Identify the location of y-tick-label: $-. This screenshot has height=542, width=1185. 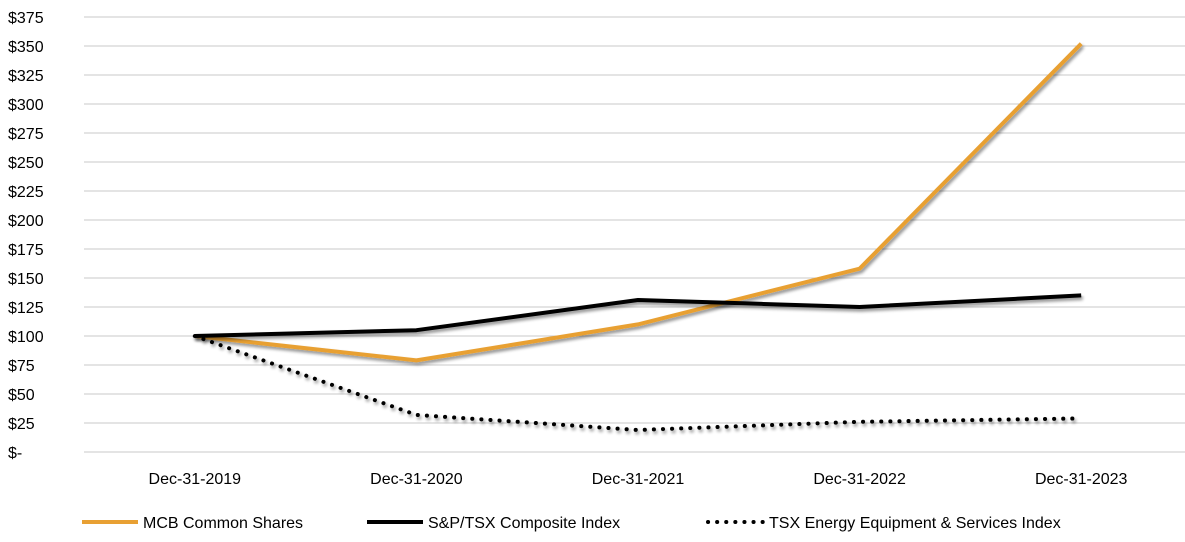
(15, 453).